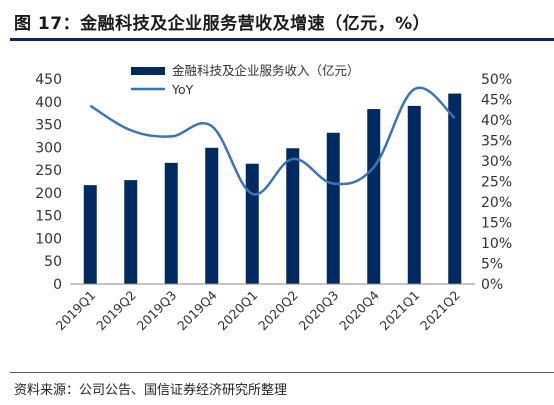 The width and height of the screenshot is (554, 405). What do you see at coordinates (48, 182) in the screenshot?
I see `left-axis: 0 50 100 150 200 250 300 350 400 450` at bounding box center [48, 182].